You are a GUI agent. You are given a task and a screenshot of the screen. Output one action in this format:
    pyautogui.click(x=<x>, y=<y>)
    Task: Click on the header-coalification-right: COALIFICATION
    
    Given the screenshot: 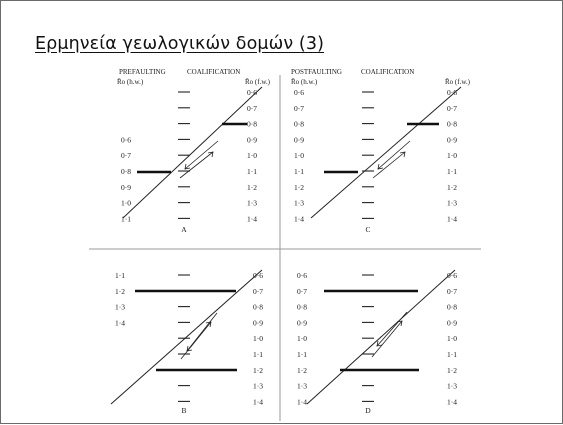 What is the action you would take?
    pyautogui.click(x=387, y=72)
    